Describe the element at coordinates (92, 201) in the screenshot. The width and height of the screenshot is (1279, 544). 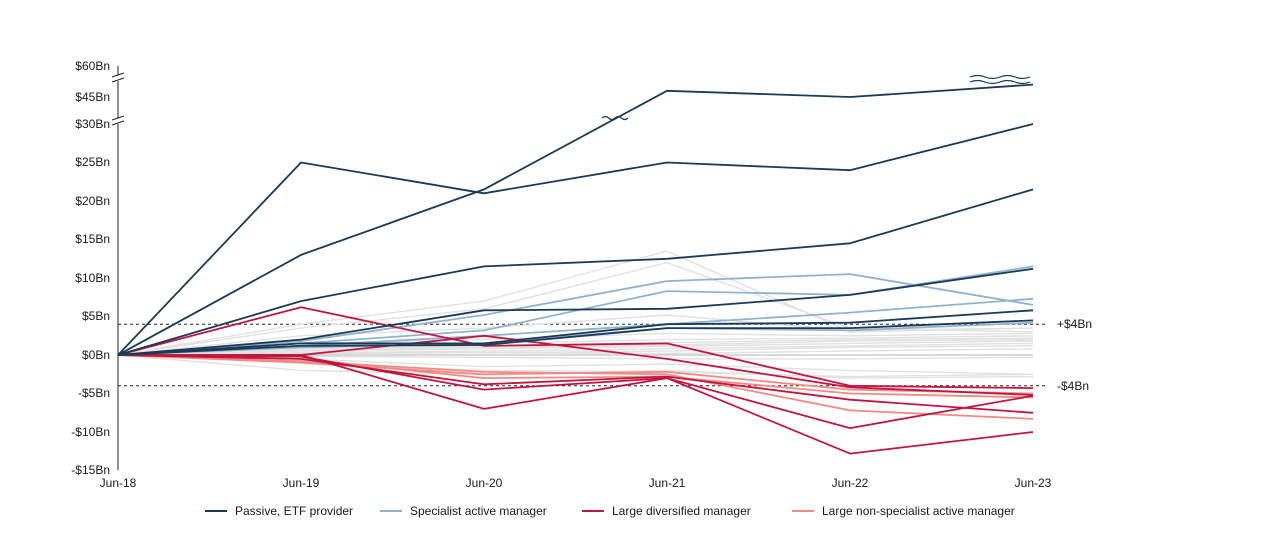
I see `y-tick-label: $20Bn` at that location.